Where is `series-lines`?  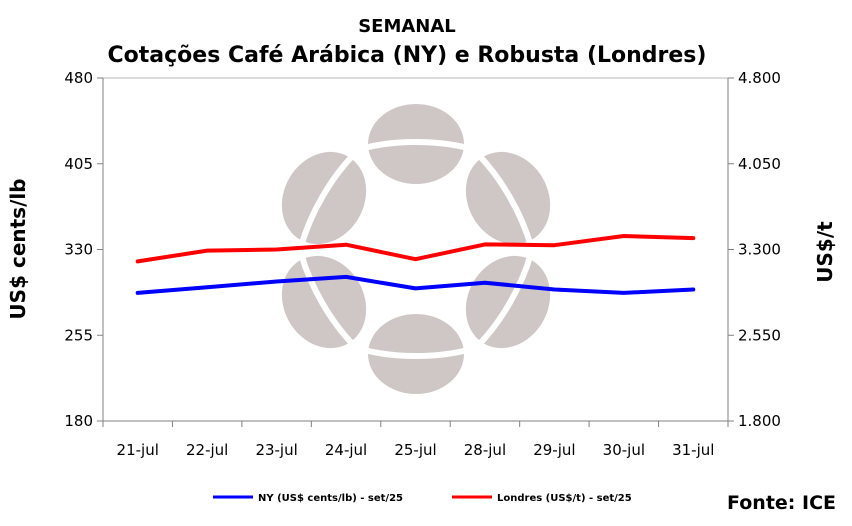 series-lines is located at coordinates (415, 264).